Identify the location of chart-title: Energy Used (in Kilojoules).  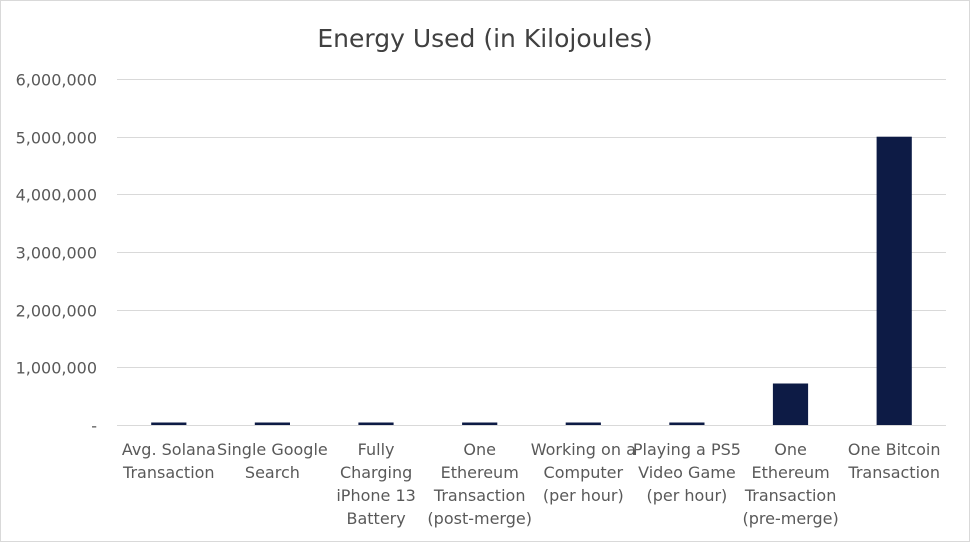
(484, 38).